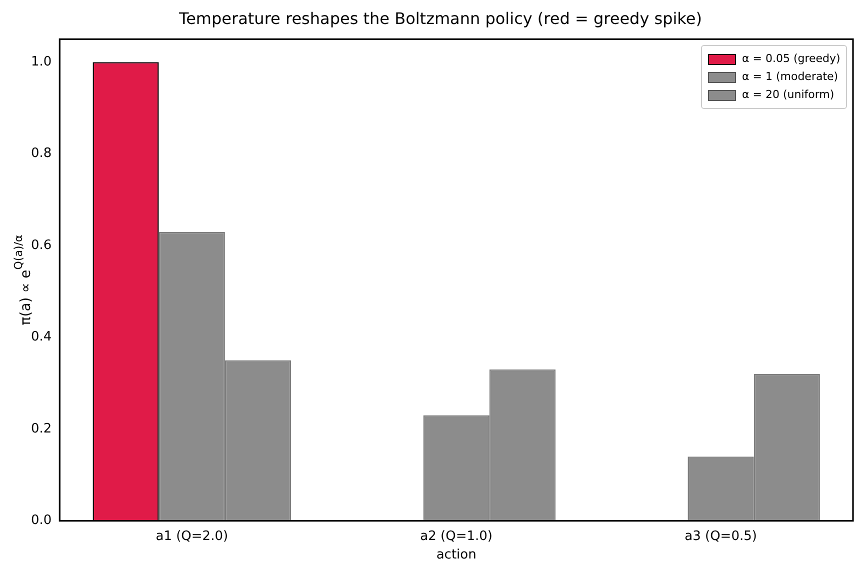  What do you see at coordinates (720, 536) in the screenshot?
I see `x-tick-label: a3 (Q=0.5)` at bounding box center [720, 536].